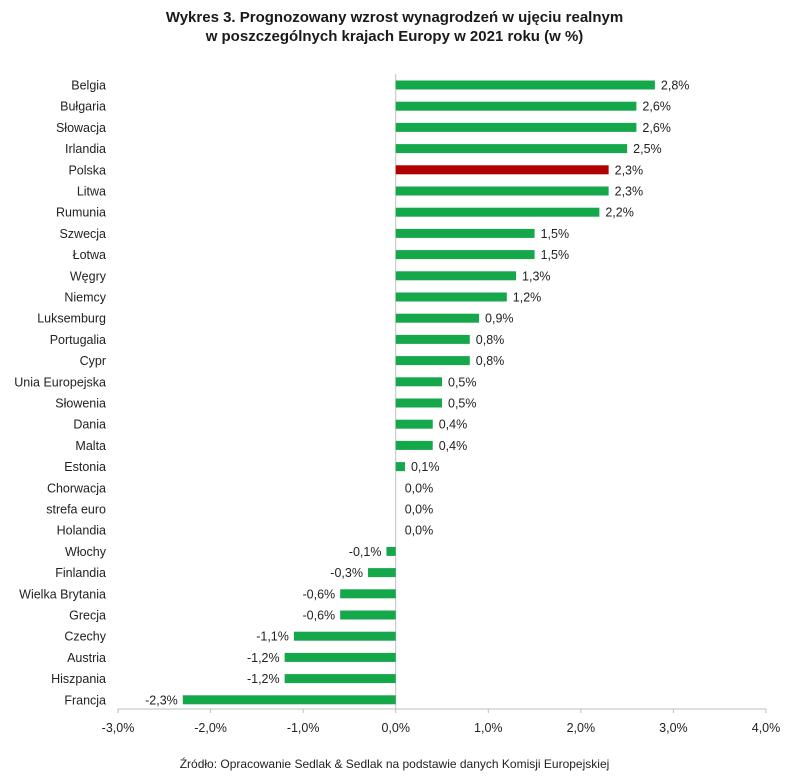  Describe the element at coordinates (87, 170) in the screenshot. I see `category-label: Polska` at that location.